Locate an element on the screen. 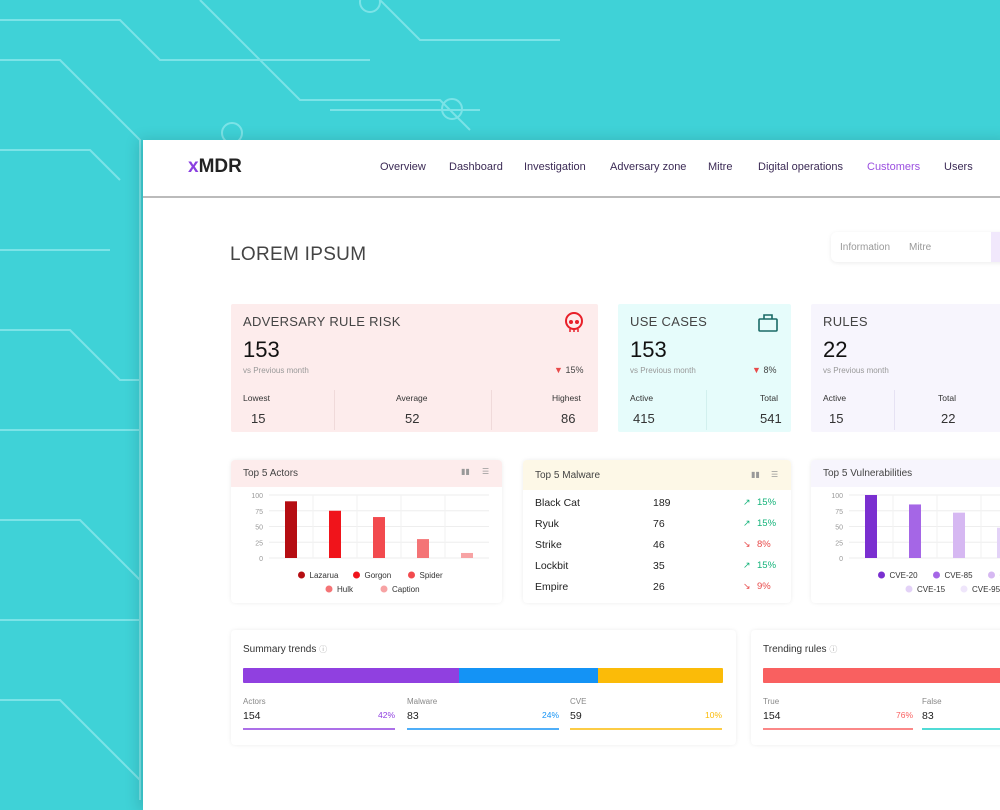  use-cases-change: ▼ 8% is located at coordinates (764, 370).